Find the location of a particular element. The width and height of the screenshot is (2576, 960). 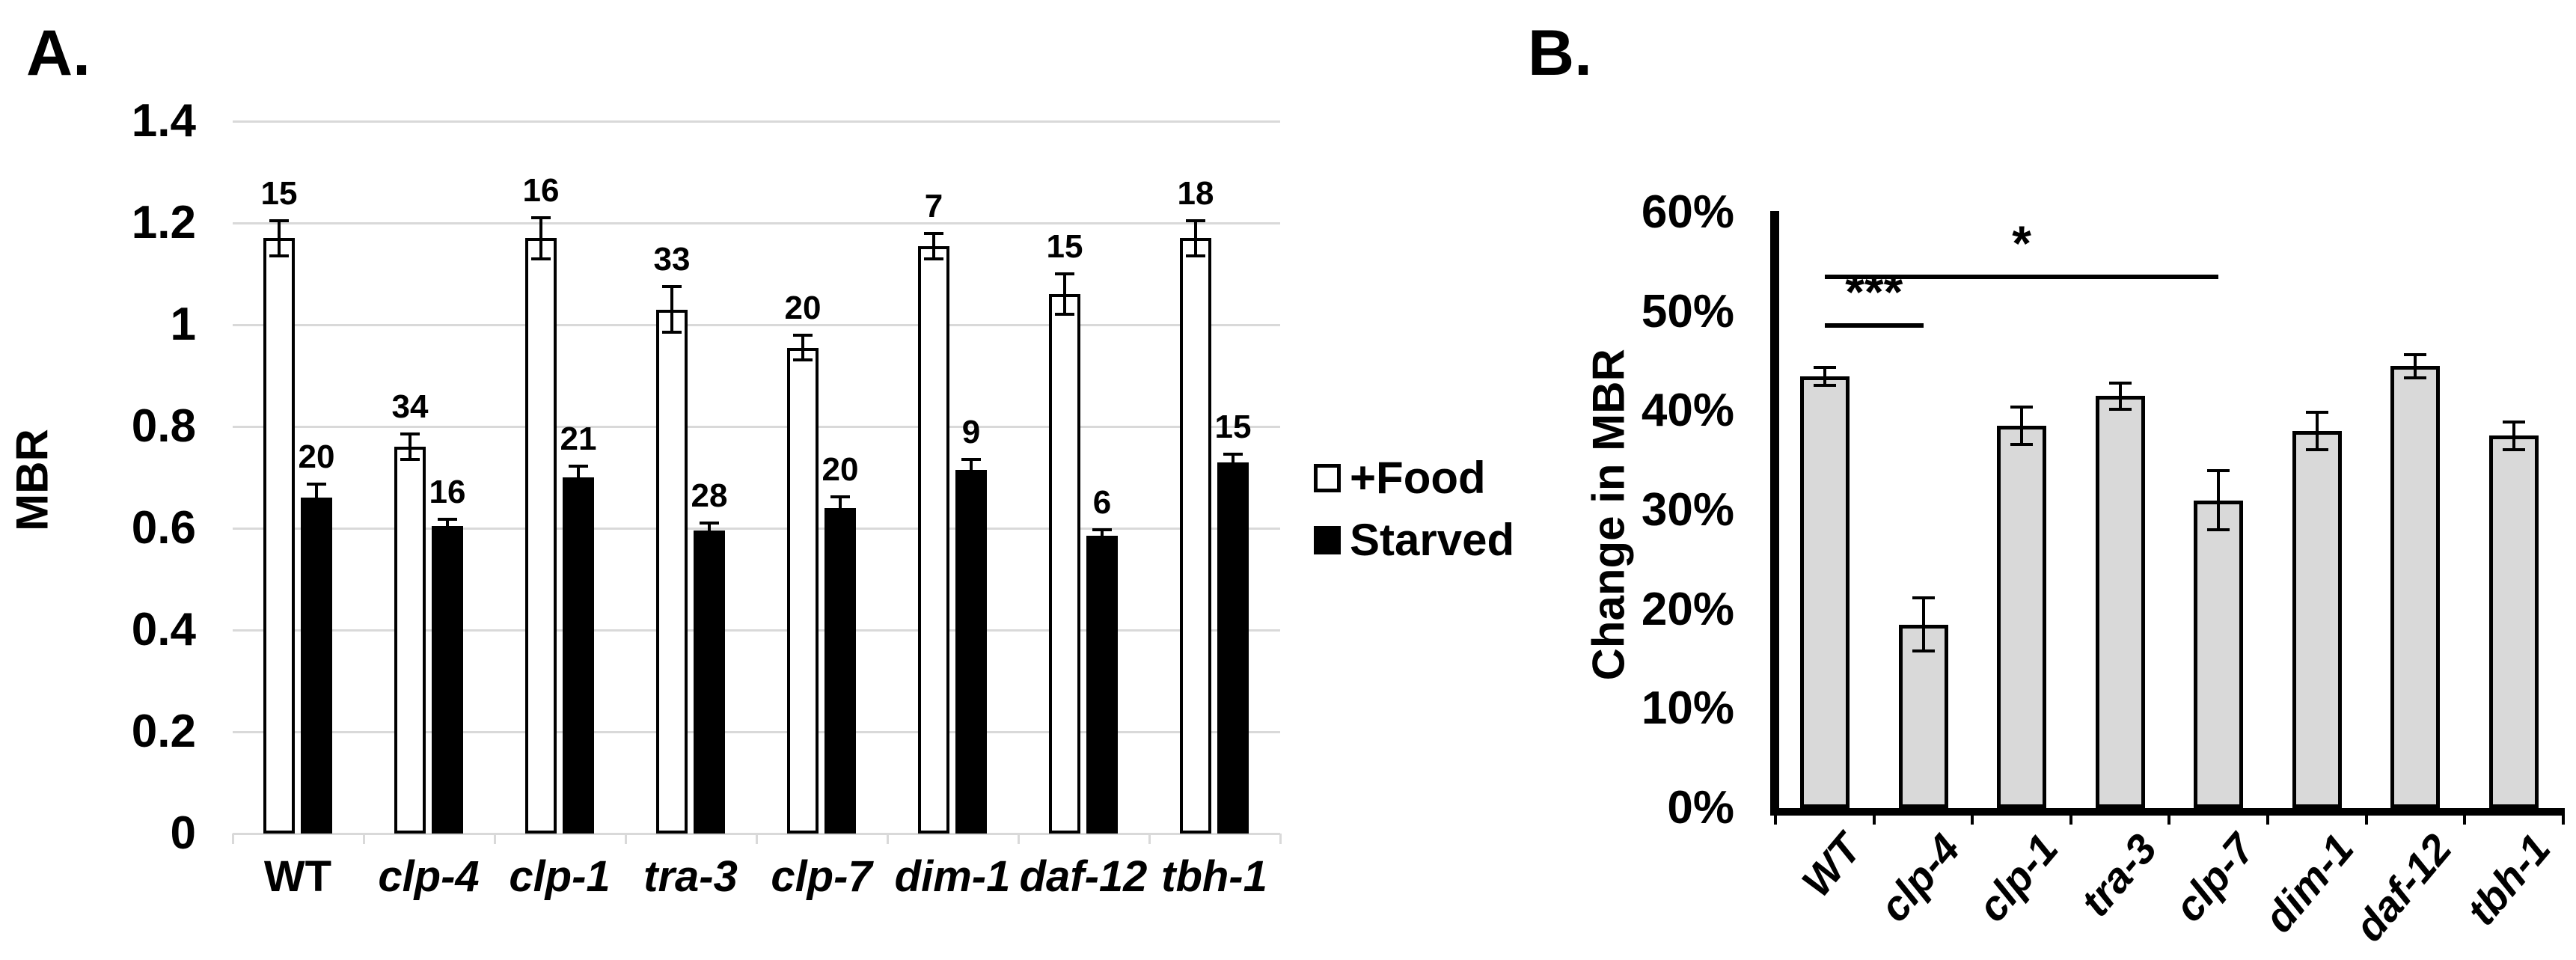

x-category-label: tbh-1 is located at coordinates (1214, 876).